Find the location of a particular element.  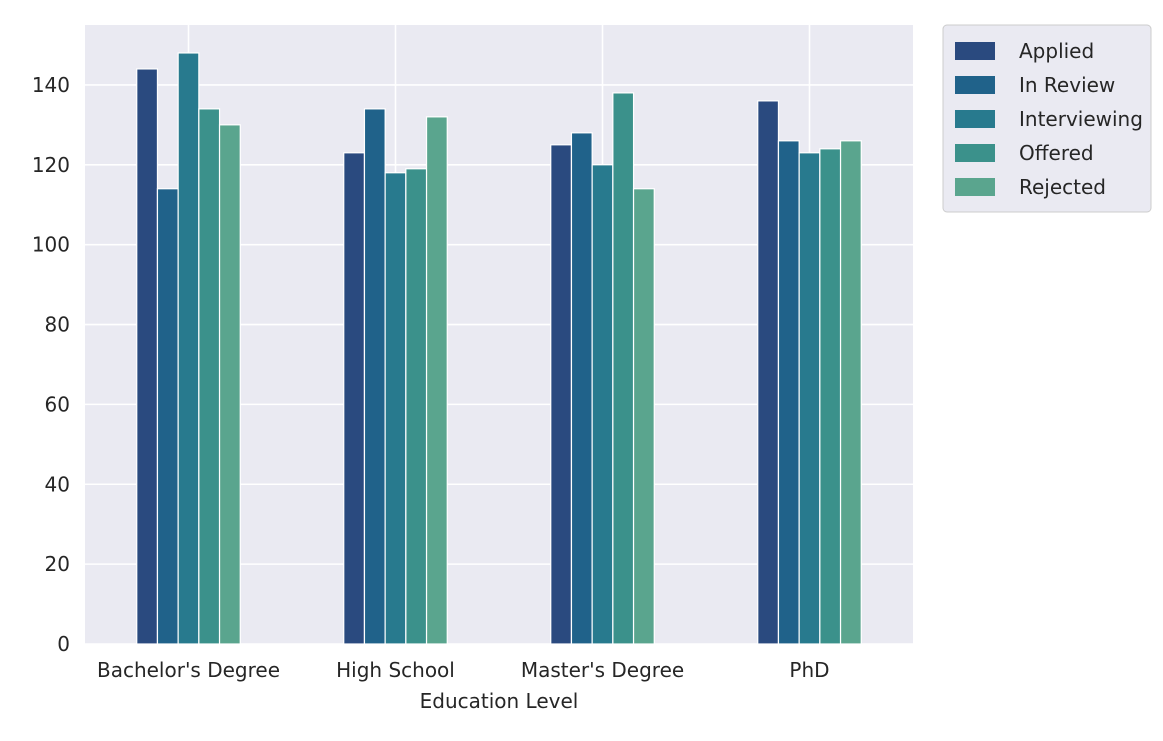

y-tick-label: 0 is located at coordinates (63, 644).